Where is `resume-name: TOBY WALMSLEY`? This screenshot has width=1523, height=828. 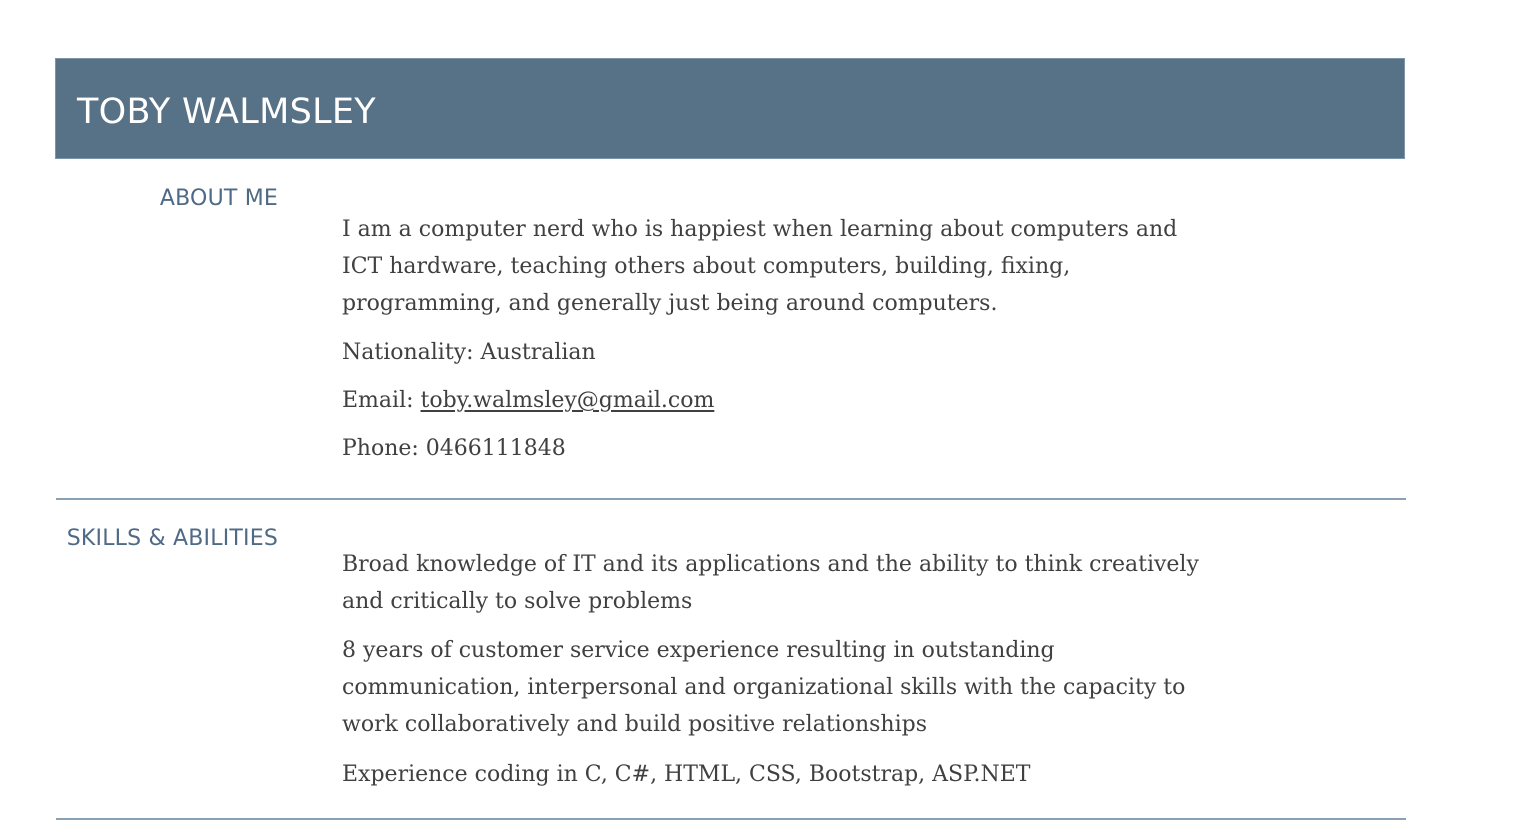
resume-name: TOBY WALMSLEY is located at coordinates (226, 112).